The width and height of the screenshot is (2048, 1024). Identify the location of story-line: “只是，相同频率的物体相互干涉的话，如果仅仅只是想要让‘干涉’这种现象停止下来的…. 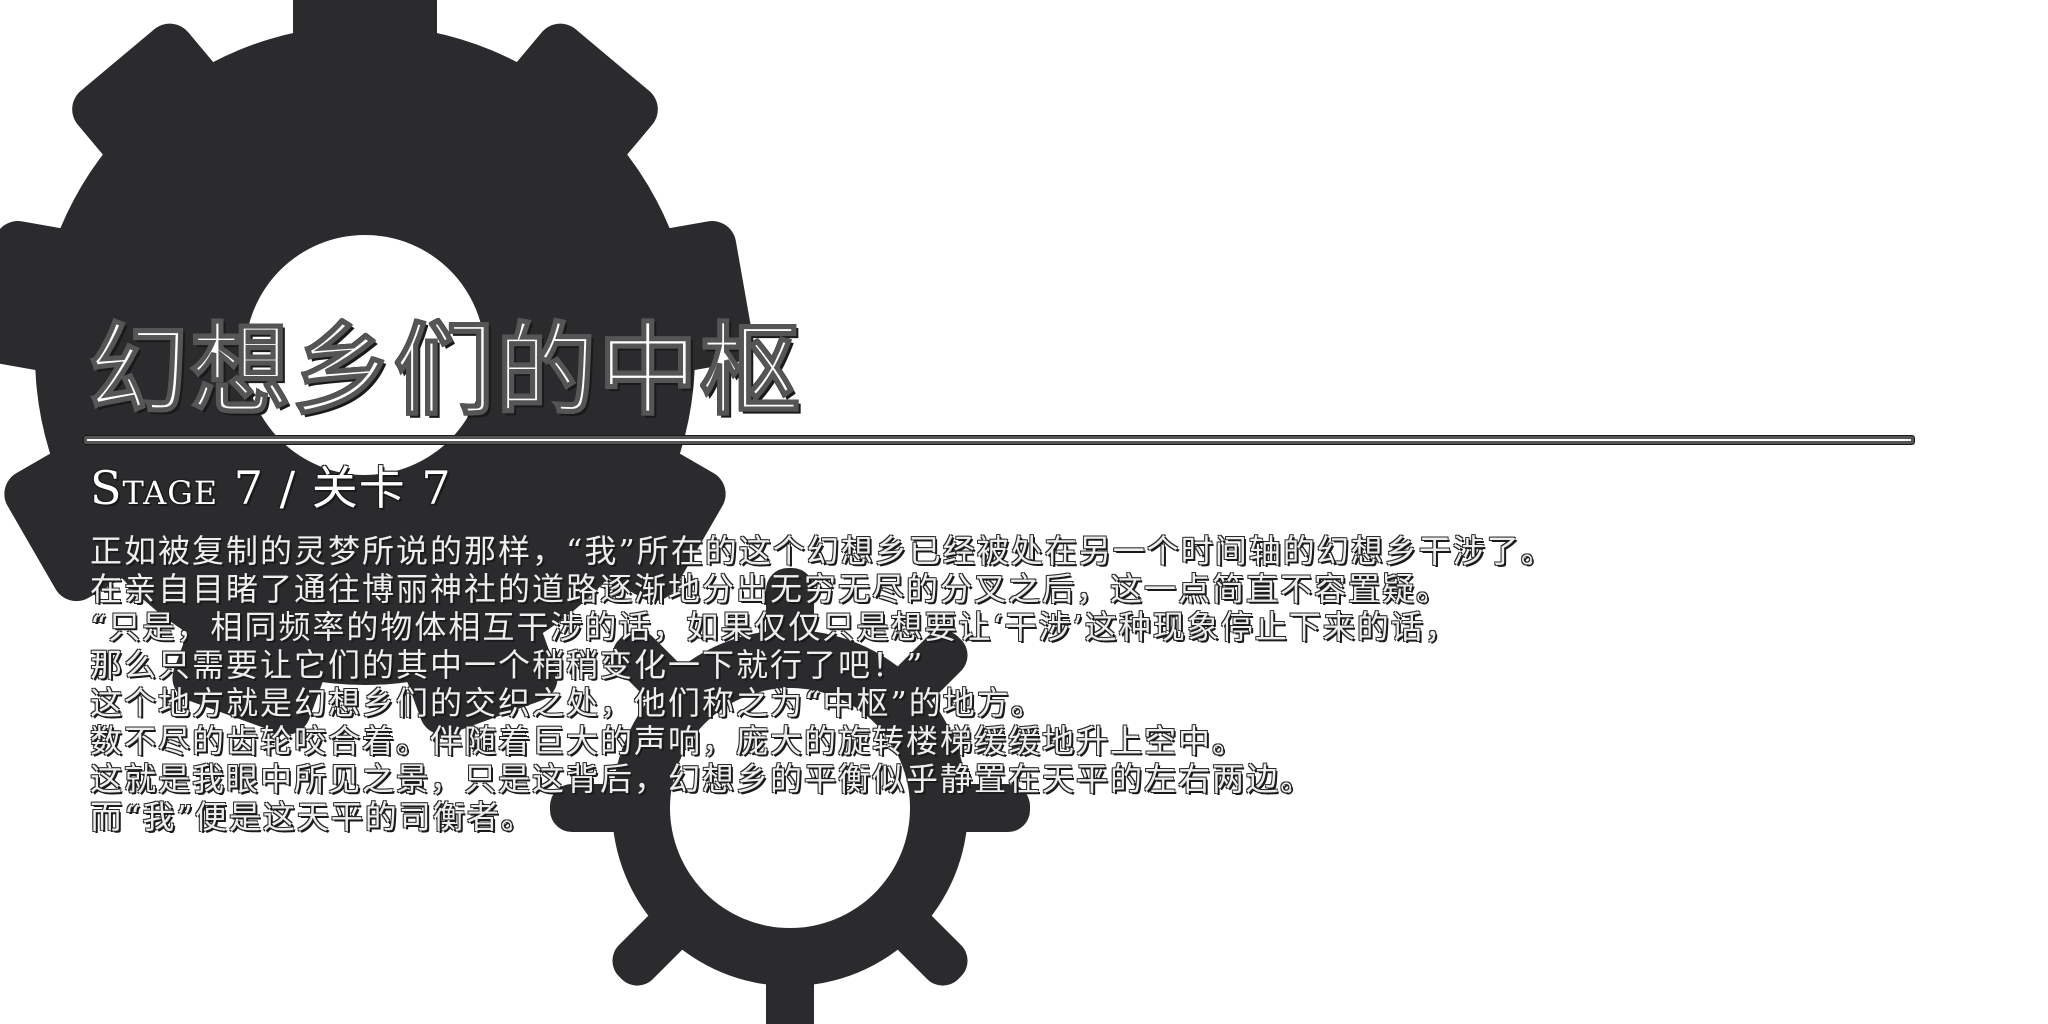
(774, 627).